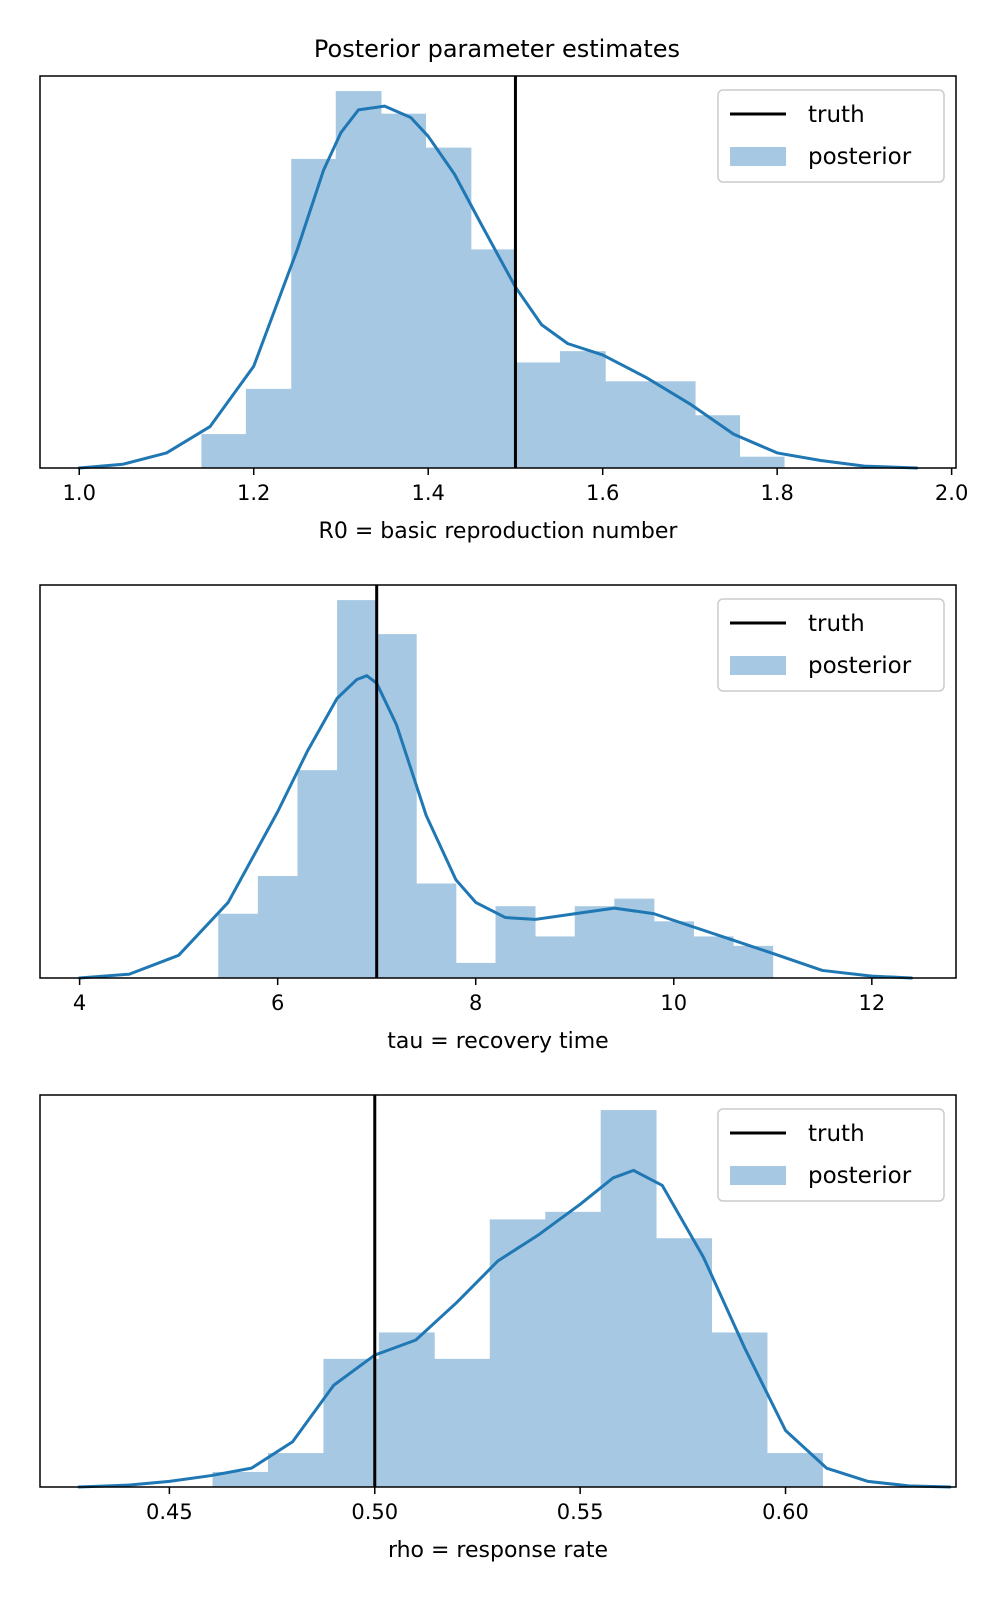 The height and width of the screenshot is (1600, 1000). What do you see at coordinates (79, 1003) in the screenshot?
I see `x-tick-label: 4` at bounding box center [79, 1003].